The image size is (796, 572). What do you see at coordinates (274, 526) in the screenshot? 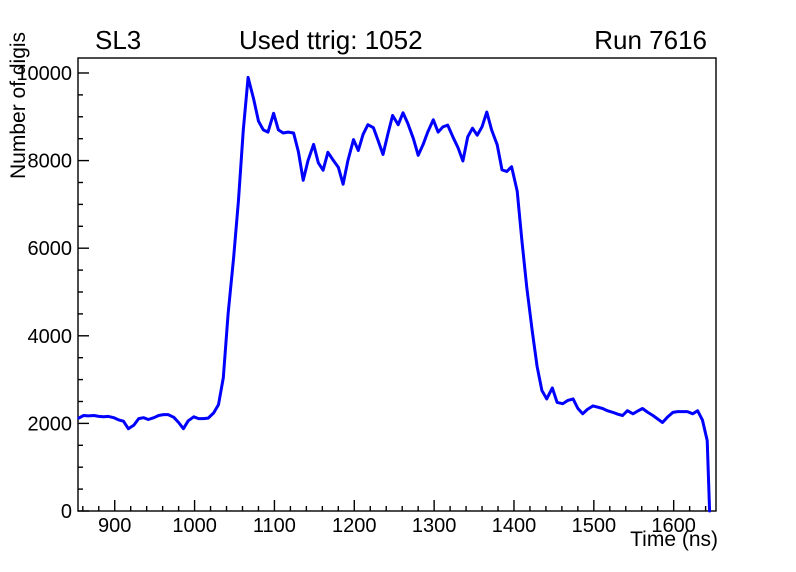
I see `x-tick-label: 1100` at bounding box center [274, 526].